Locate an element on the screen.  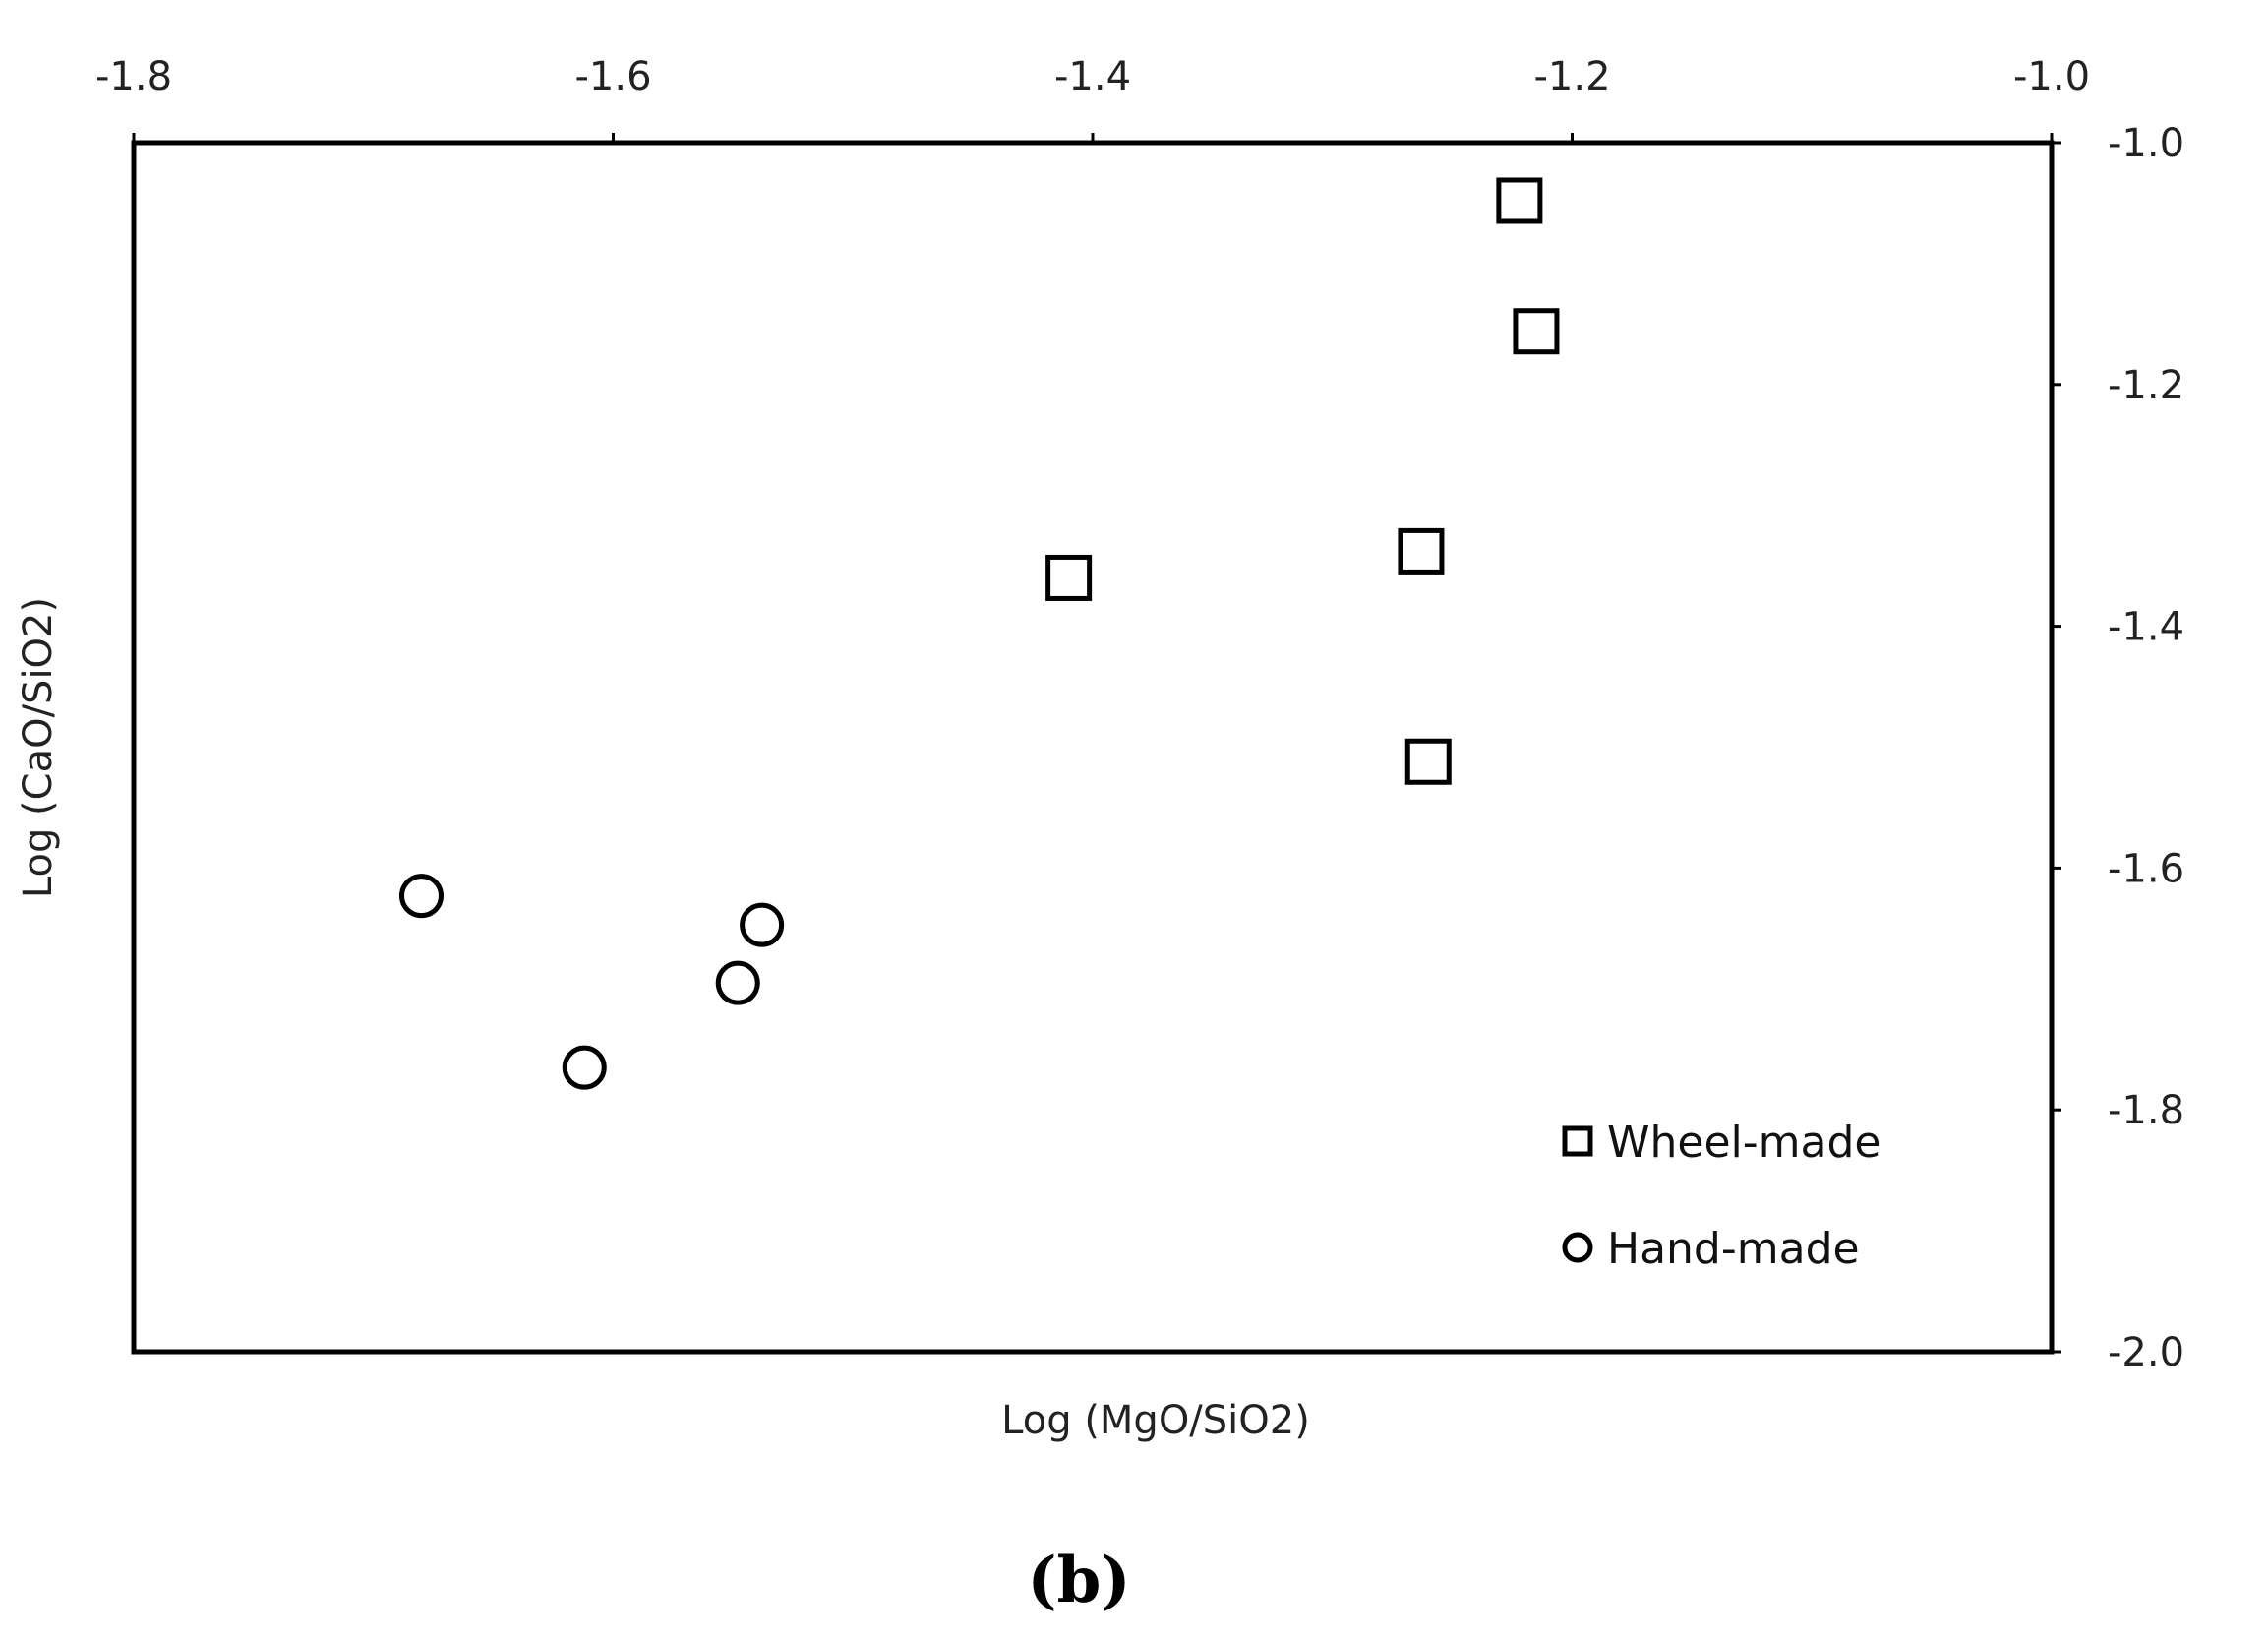
y-tick-label: -1.6 is located at coordinates (2146, 868).